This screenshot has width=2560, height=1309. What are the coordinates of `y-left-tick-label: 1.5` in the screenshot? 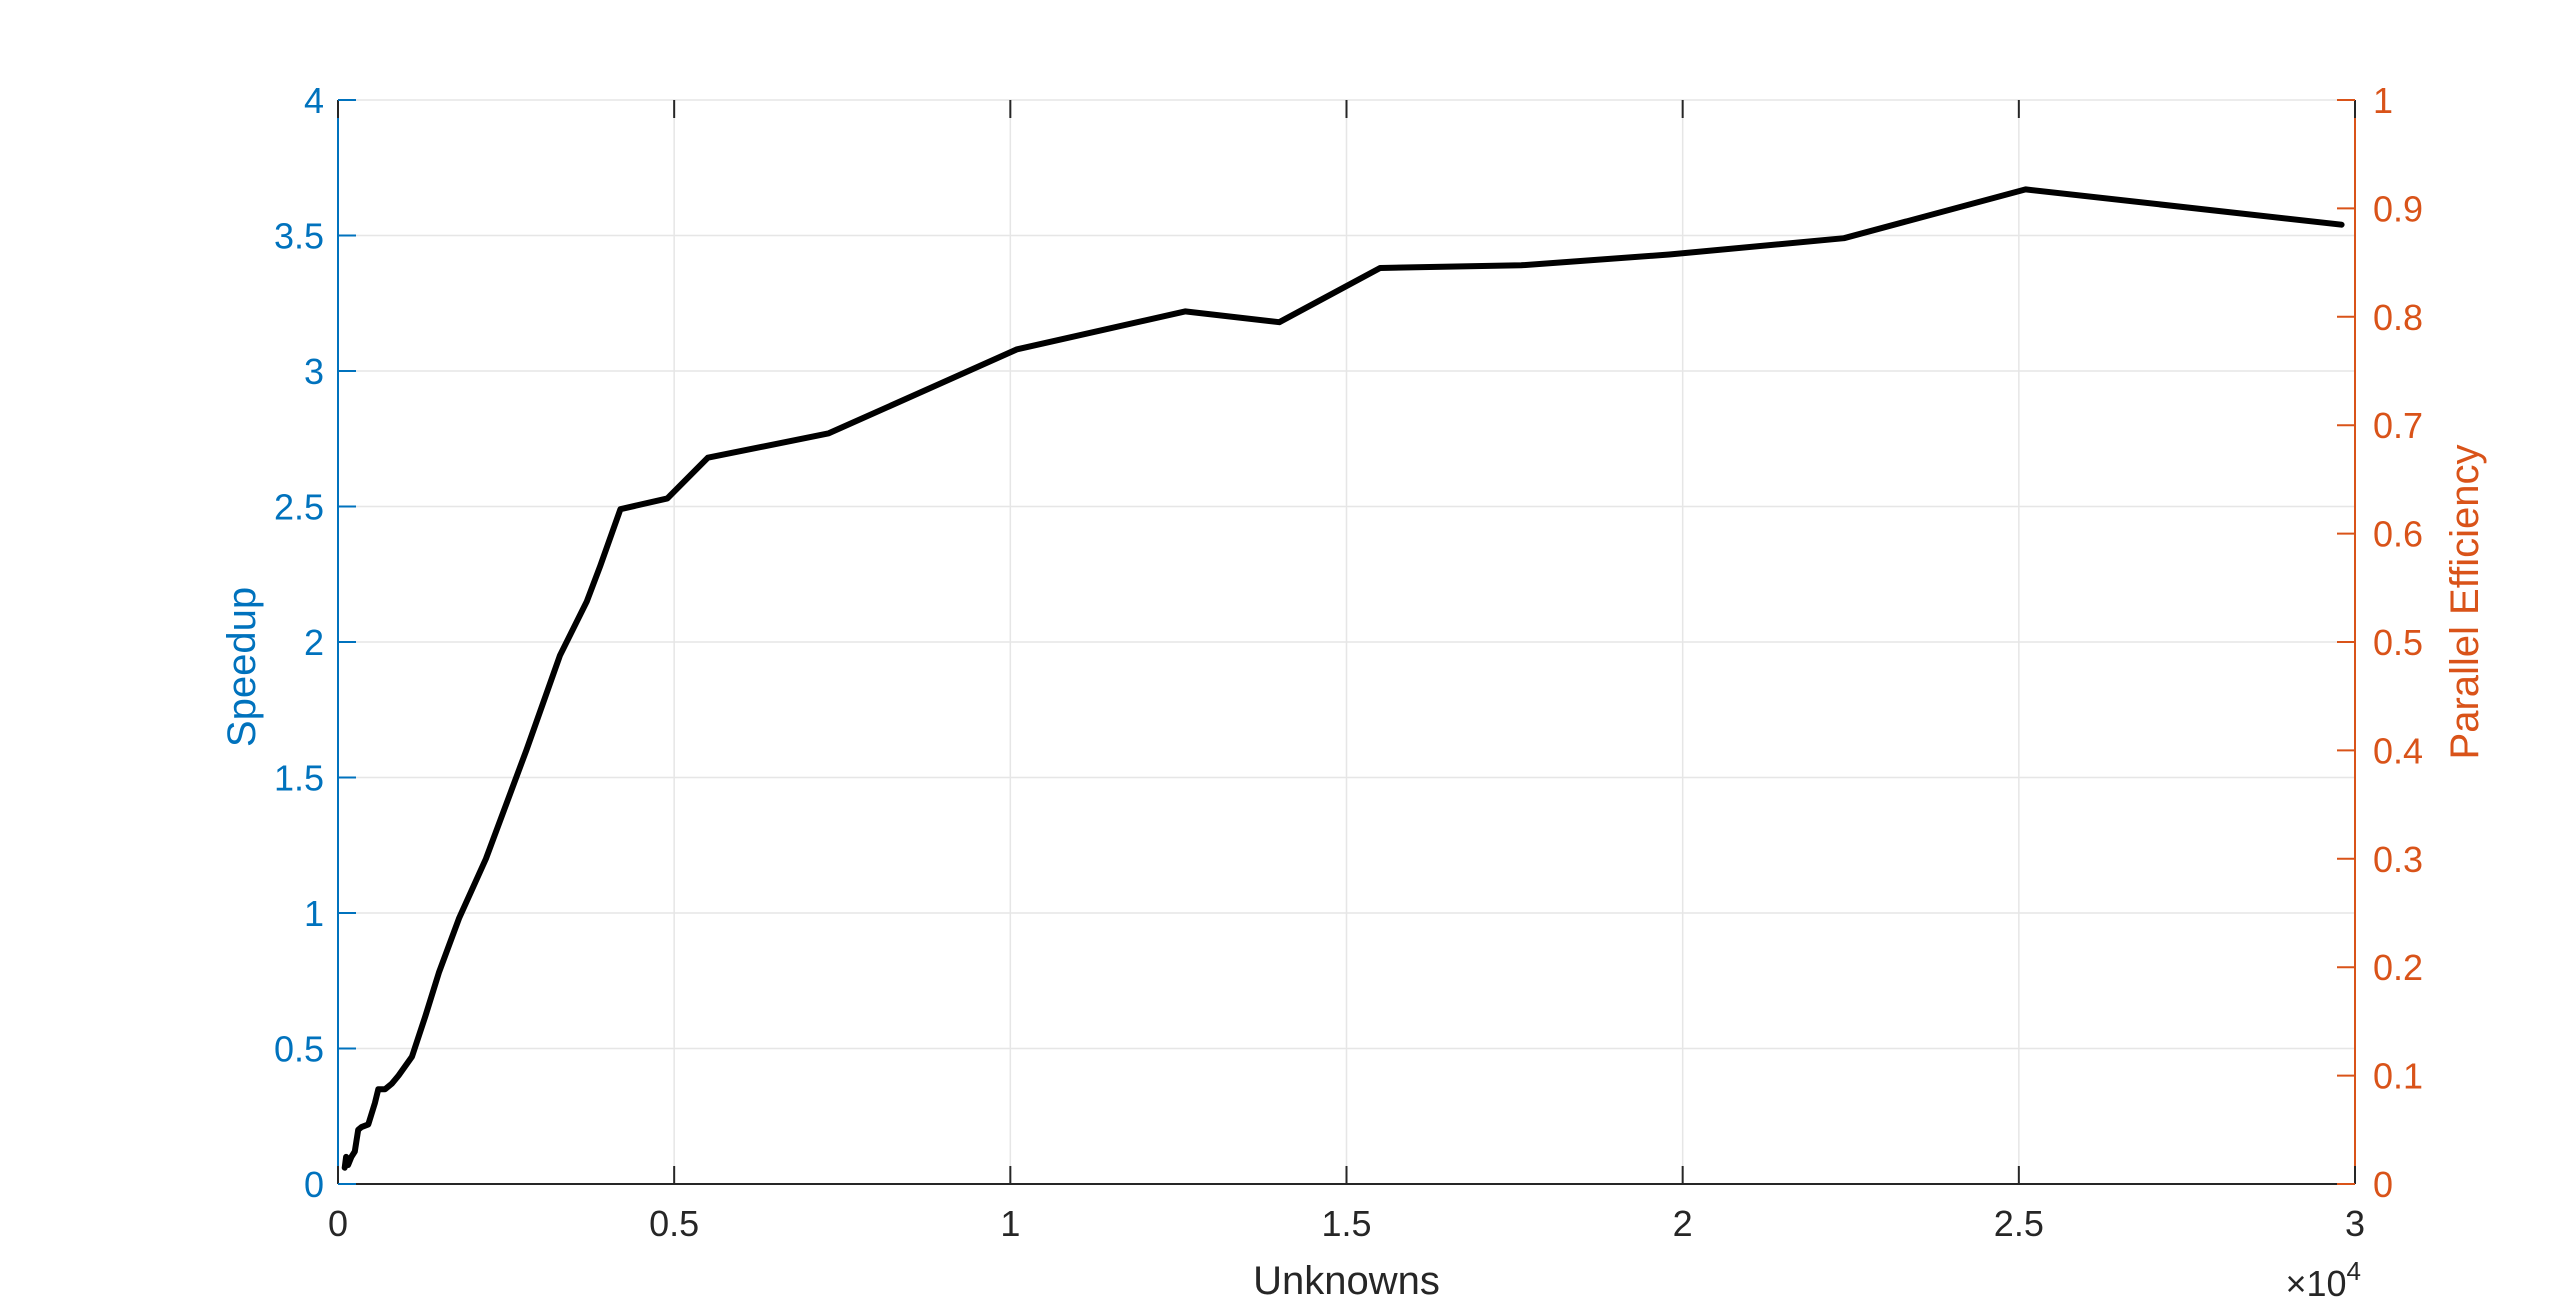 It's located at (299, 778).